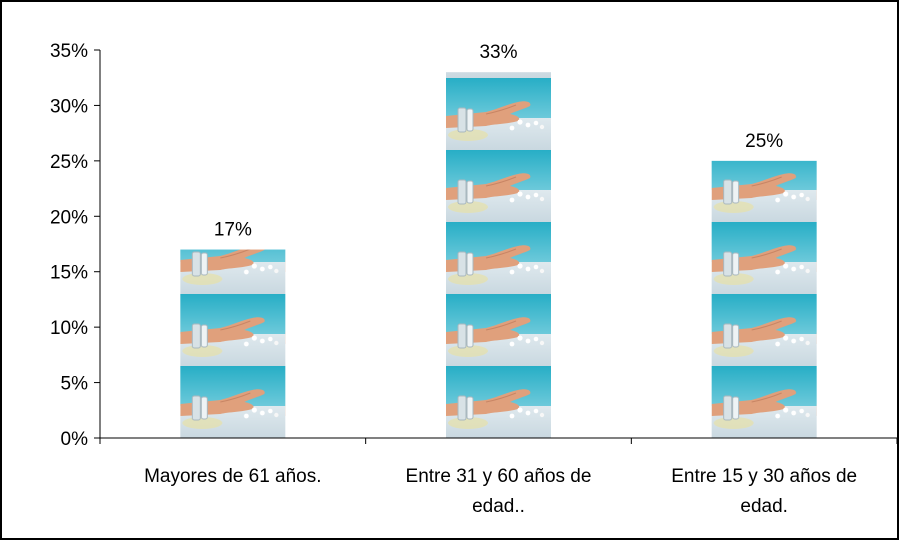  I want to click on y-tick-label: 0%, so click(75, 439).